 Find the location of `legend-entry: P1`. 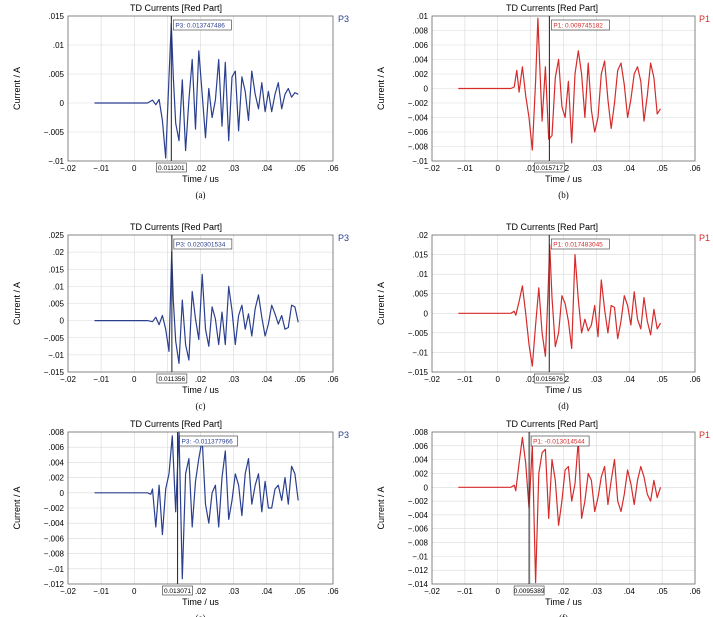

legend-entry: P1 is located at coordinates (704, 19).